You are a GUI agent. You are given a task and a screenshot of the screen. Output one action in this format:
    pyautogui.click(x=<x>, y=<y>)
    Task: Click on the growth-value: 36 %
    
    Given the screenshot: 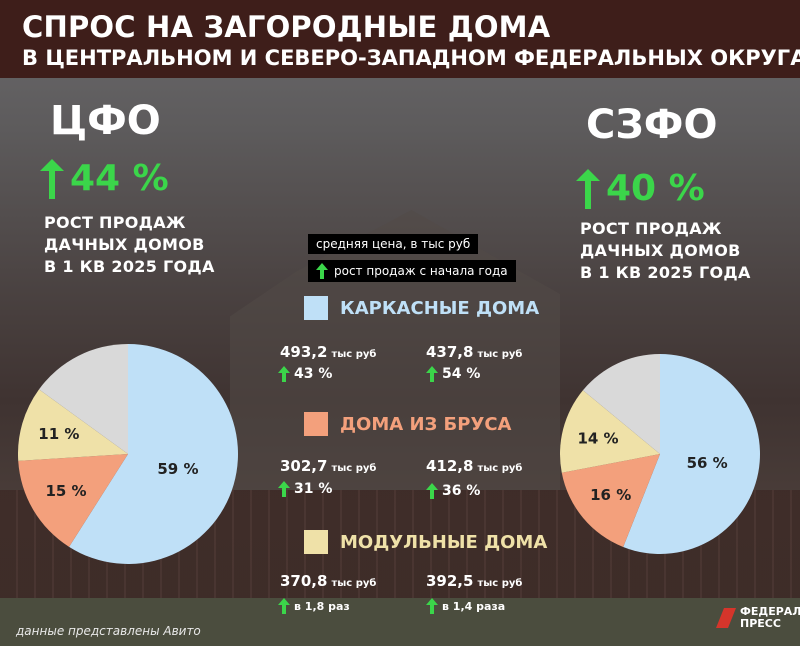 What is the action you would take?
    pyautogui.click(x=461, y=491)
    